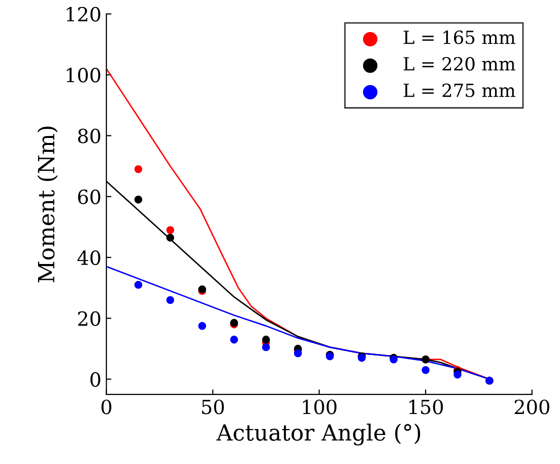 The width and height of the screenshot is (560, 464). What do you see at coordinates (319, 407) in the screenshot?
I see `x-tick-label: 100` at bounding box center [319, 407].